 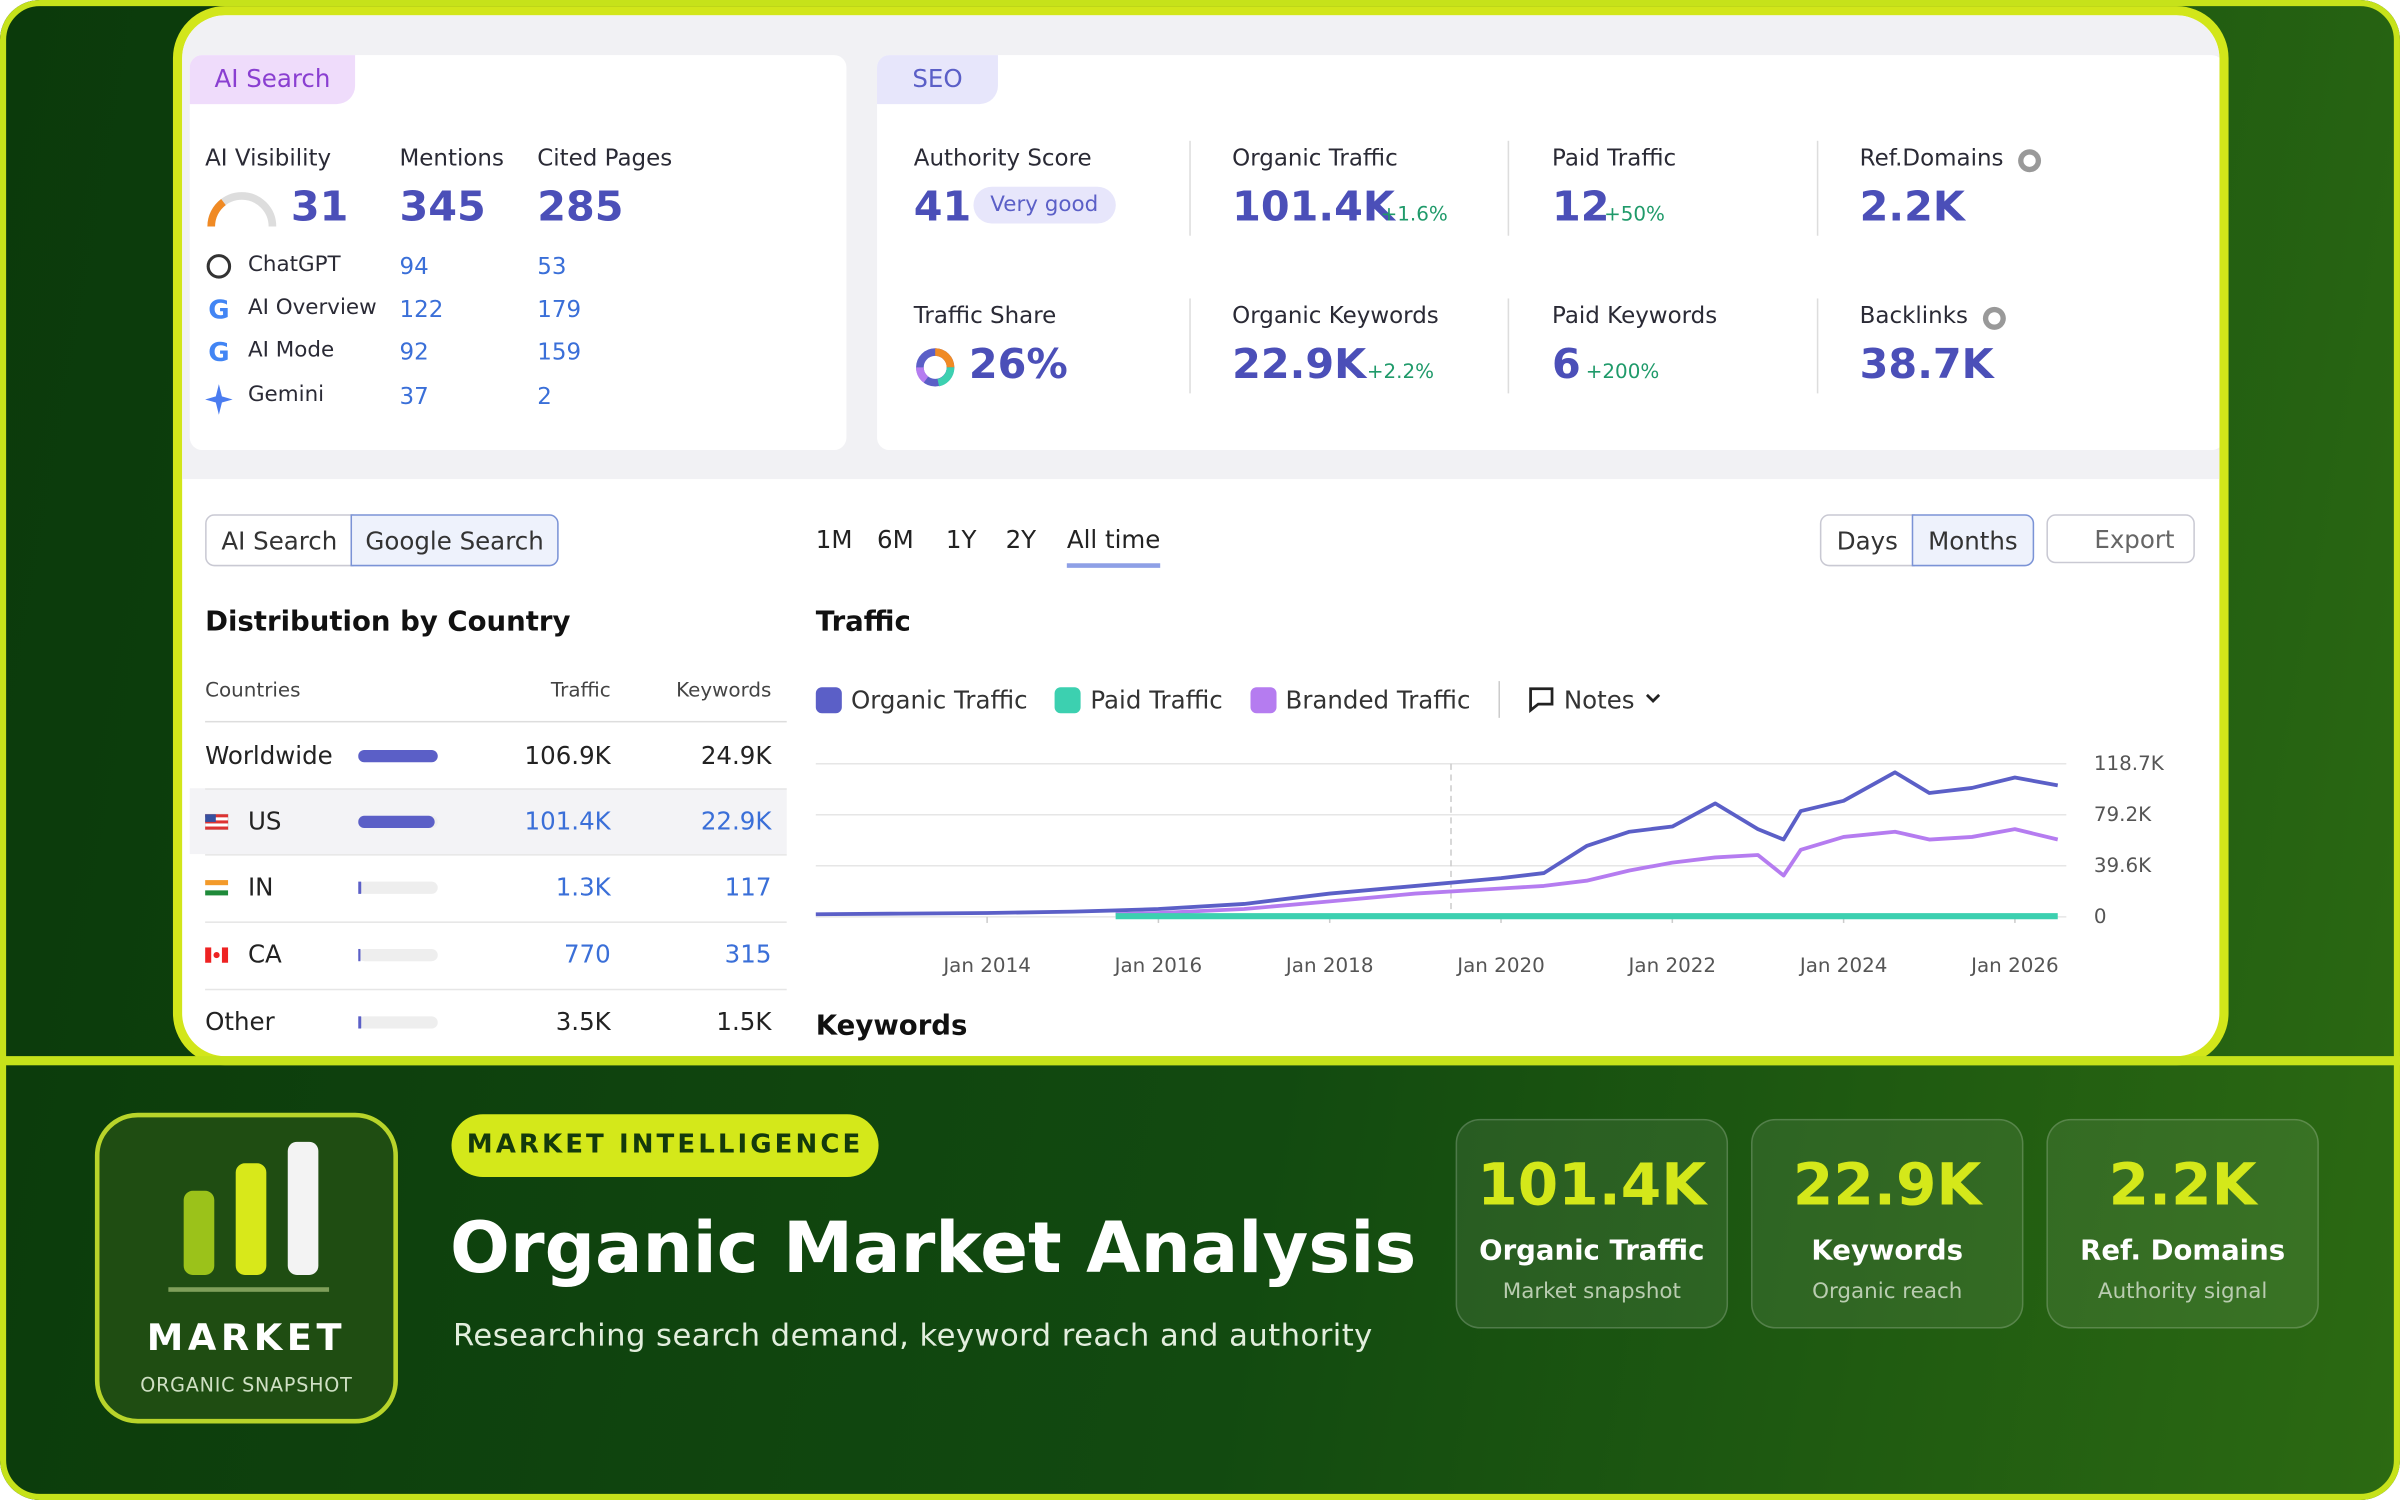 What do you see at coordinates (567, 755) in the screenshot?
I see `text: 106.9K` at bounding box center [567, 755].